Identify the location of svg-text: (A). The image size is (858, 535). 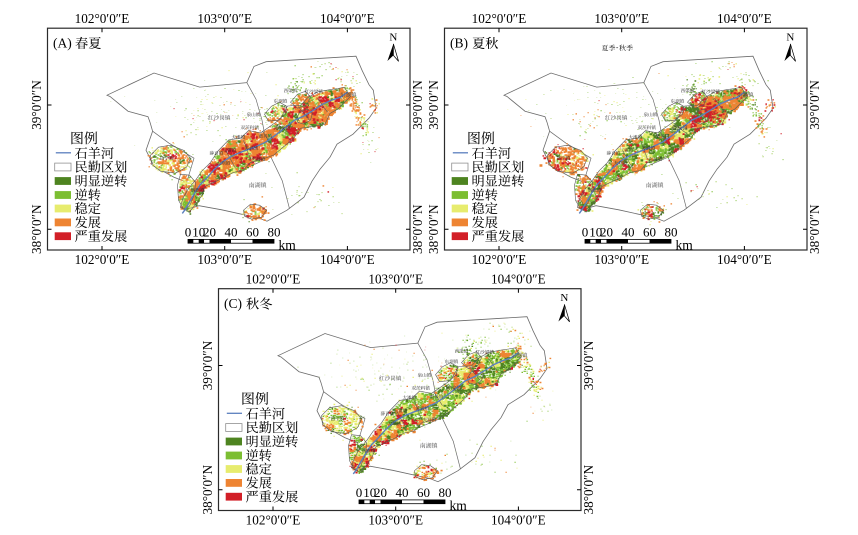
(62, 43).